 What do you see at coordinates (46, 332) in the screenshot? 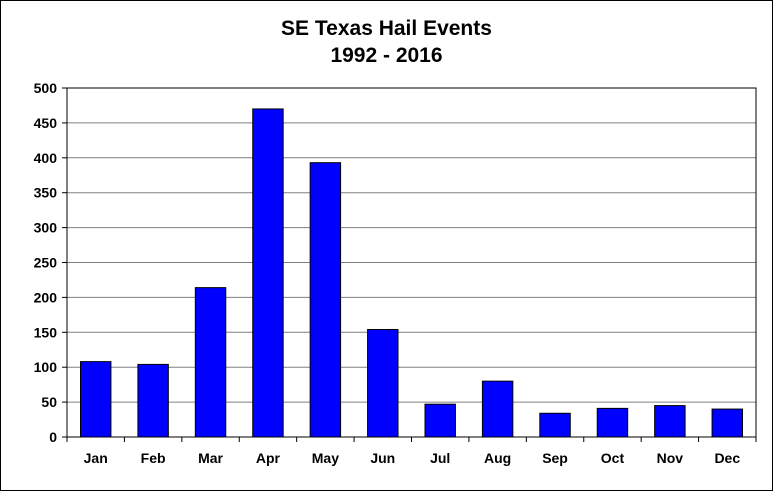
I see `y-tick-label: 150` at bounding box center [46, 332].